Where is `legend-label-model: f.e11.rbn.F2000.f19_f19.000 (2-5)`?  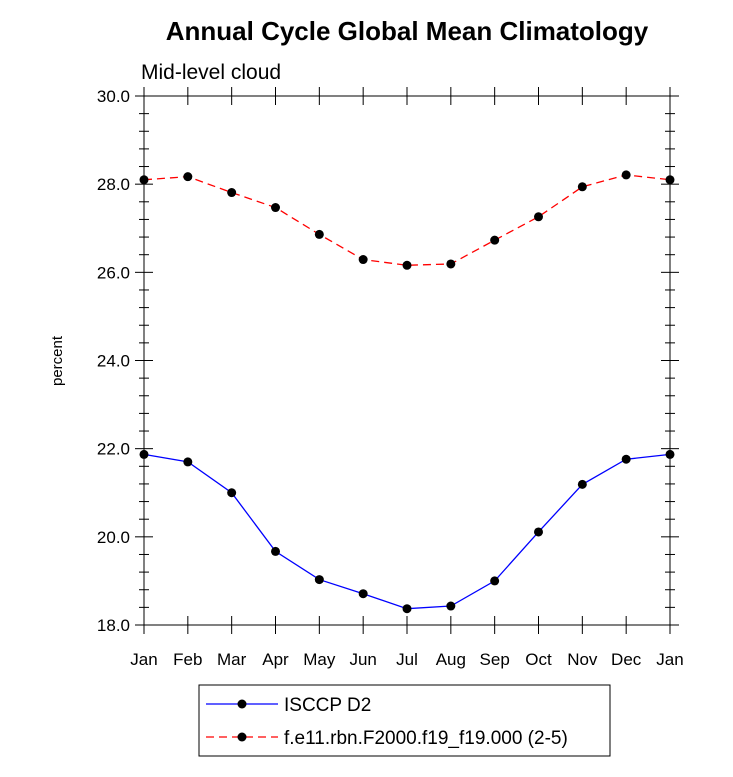
legend-label-model: f.e11.rbn.F2000.f19_f19.000 (2-5) is located at coordinates (426, 738).